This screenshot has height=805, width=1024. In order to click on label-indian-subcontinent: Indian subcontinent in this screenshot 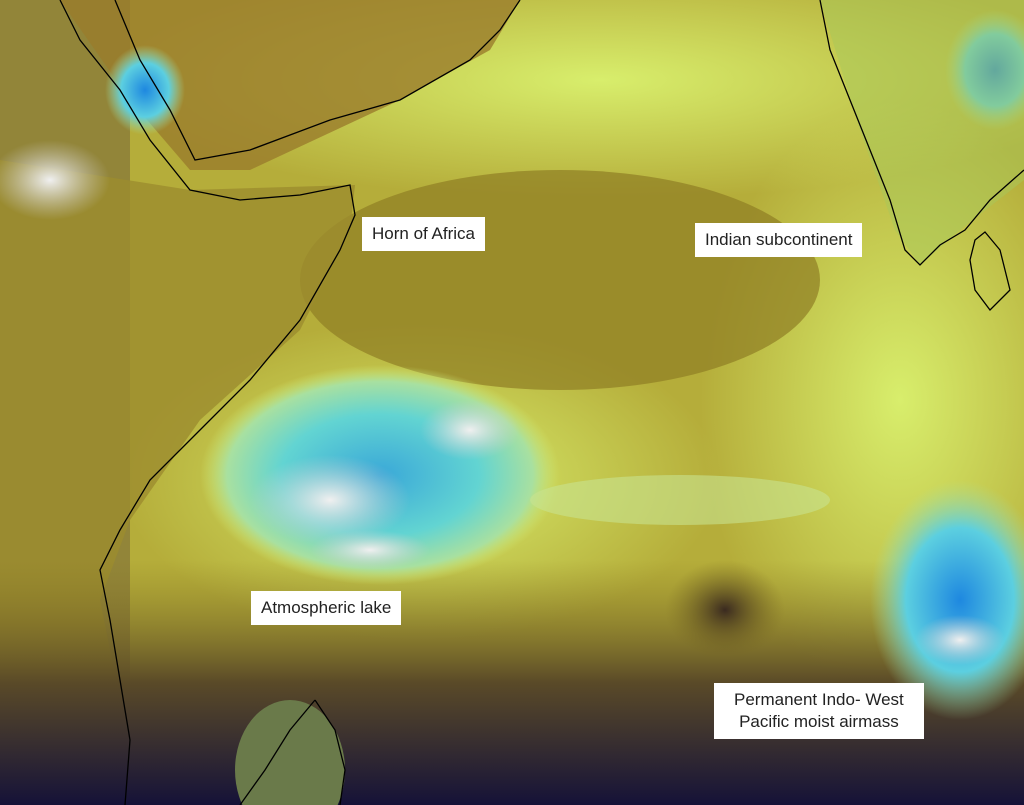, I will do `click(779, 240)`.